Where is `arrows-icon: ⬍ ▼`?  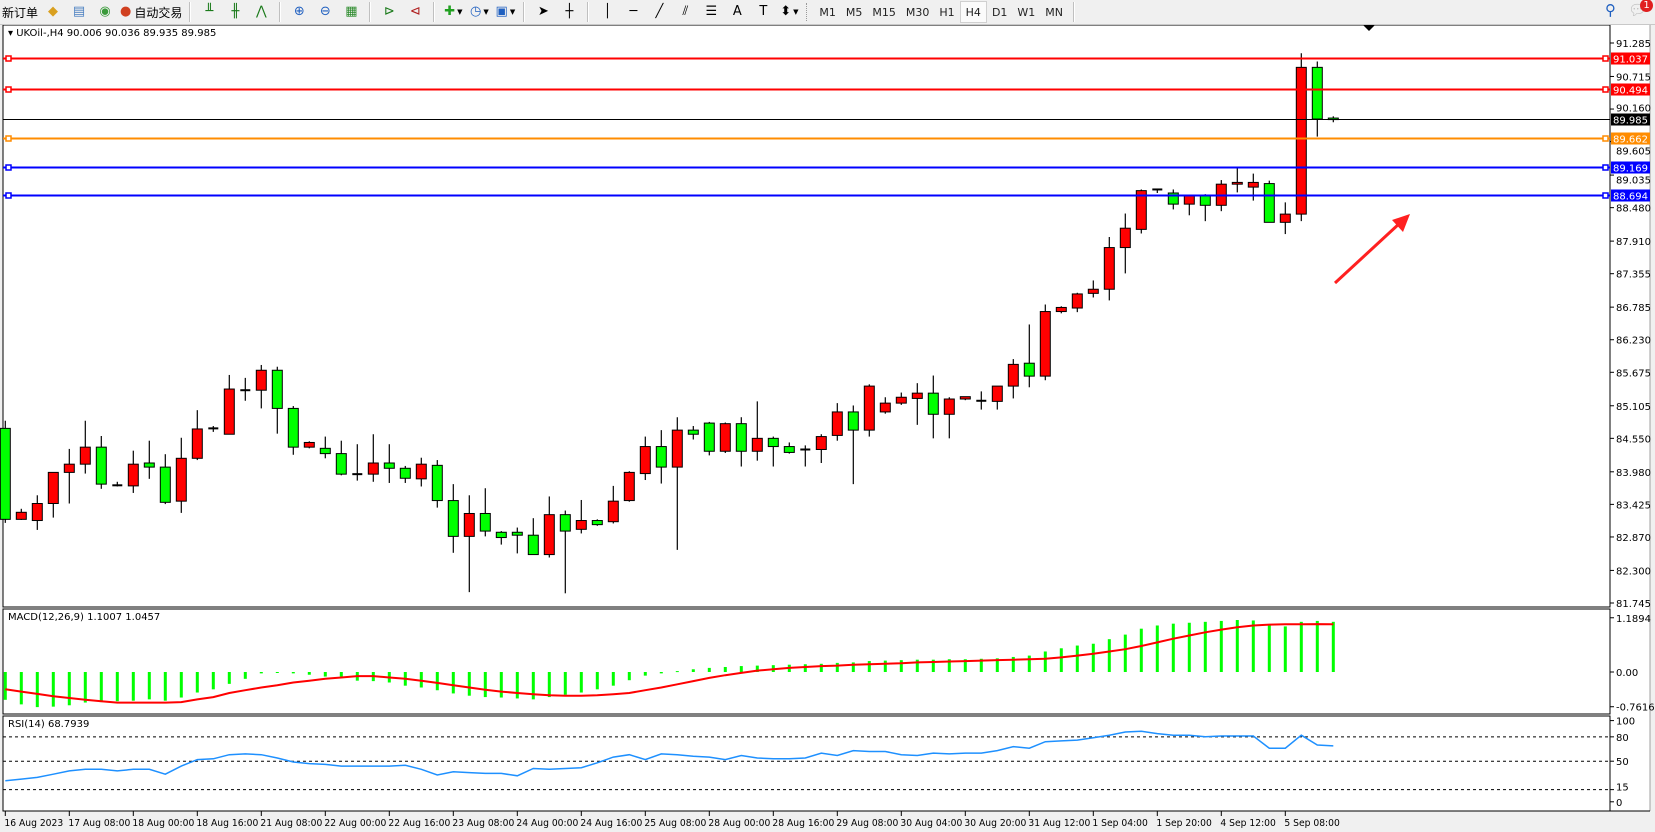
arrows-icon: ⬍ ▼ is located at coordinates (789, 11).